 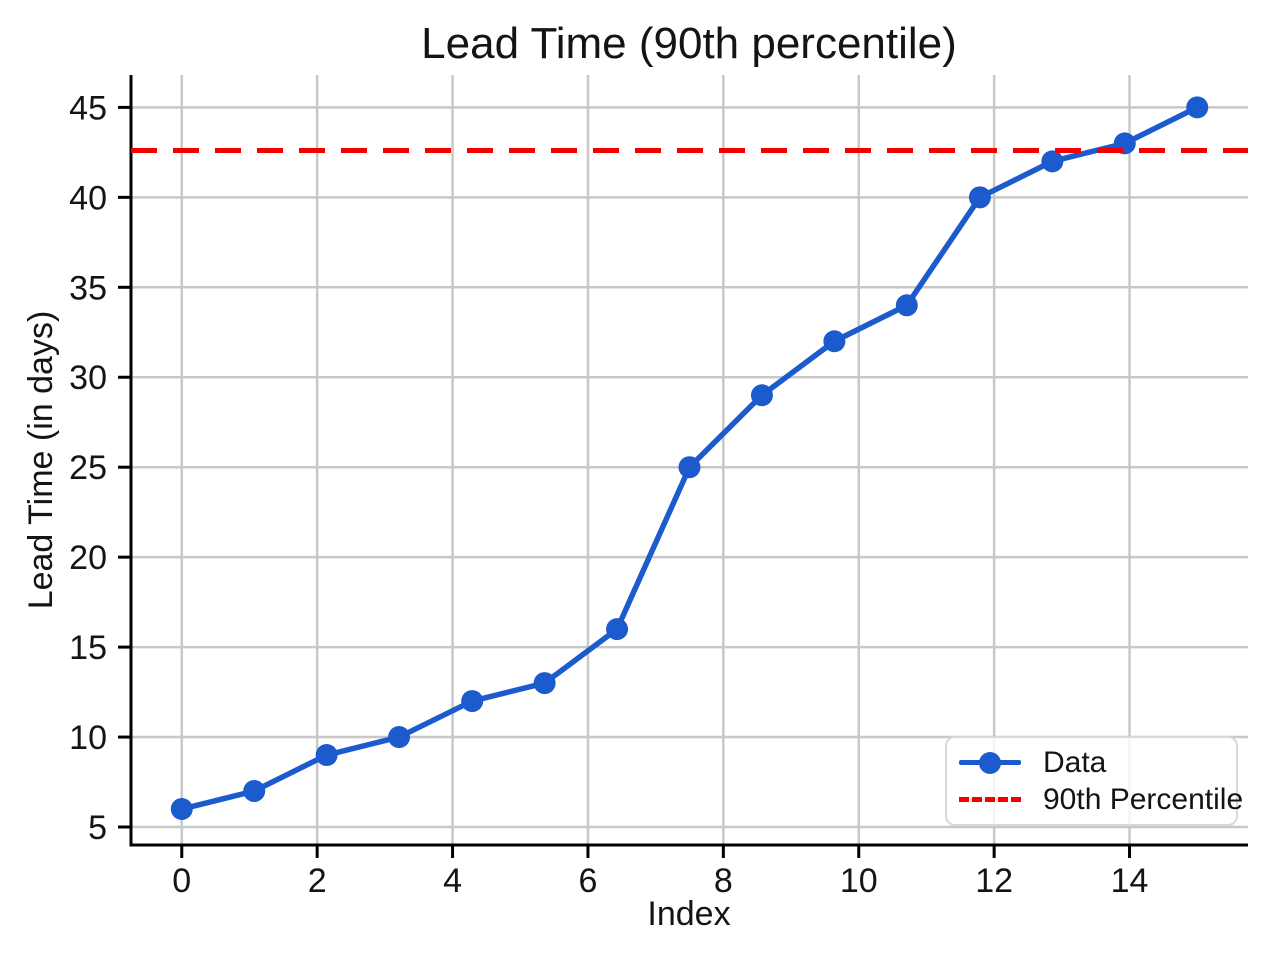 What do you see at coordinates (88, 108) in the screenshot?
I see `y-tick-label: 45` at bounding box center [88, 108].